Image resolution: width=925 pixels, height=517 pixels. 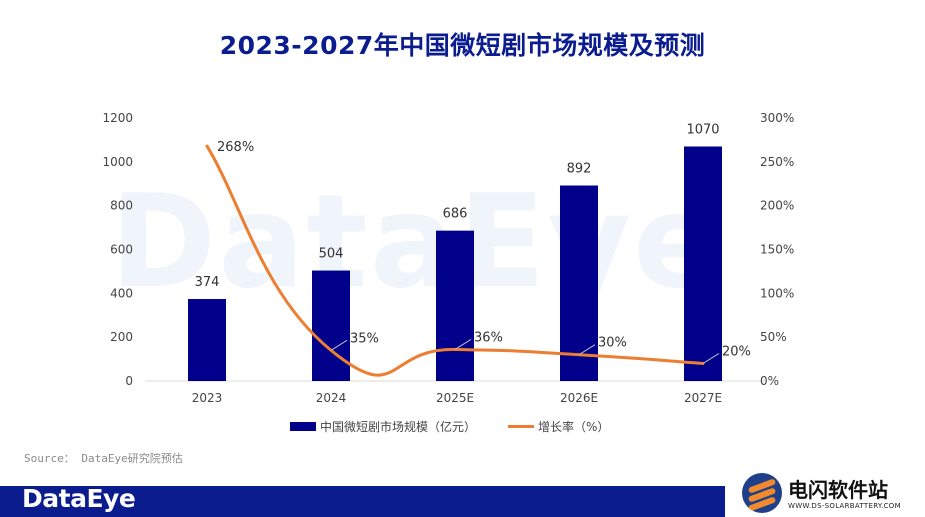 What do you see at coordinates (129, 381) in the screenshot?
I see `y-left-tick-label: 0` at bounding box center [129, 381].